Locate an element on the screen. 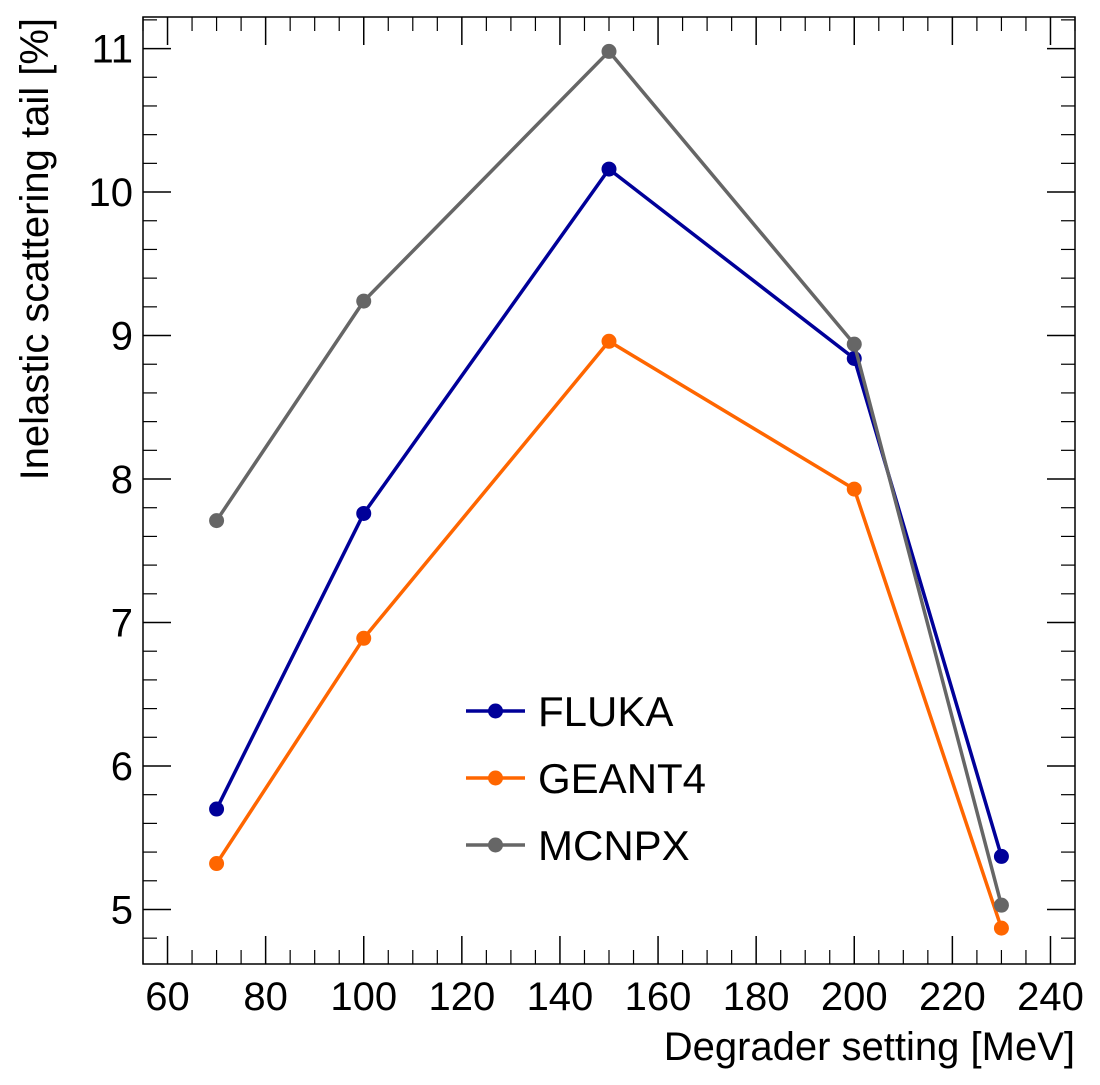 The image size is (1100, 1085). x-tick-label: 200 is located at coordinates (854, 997).